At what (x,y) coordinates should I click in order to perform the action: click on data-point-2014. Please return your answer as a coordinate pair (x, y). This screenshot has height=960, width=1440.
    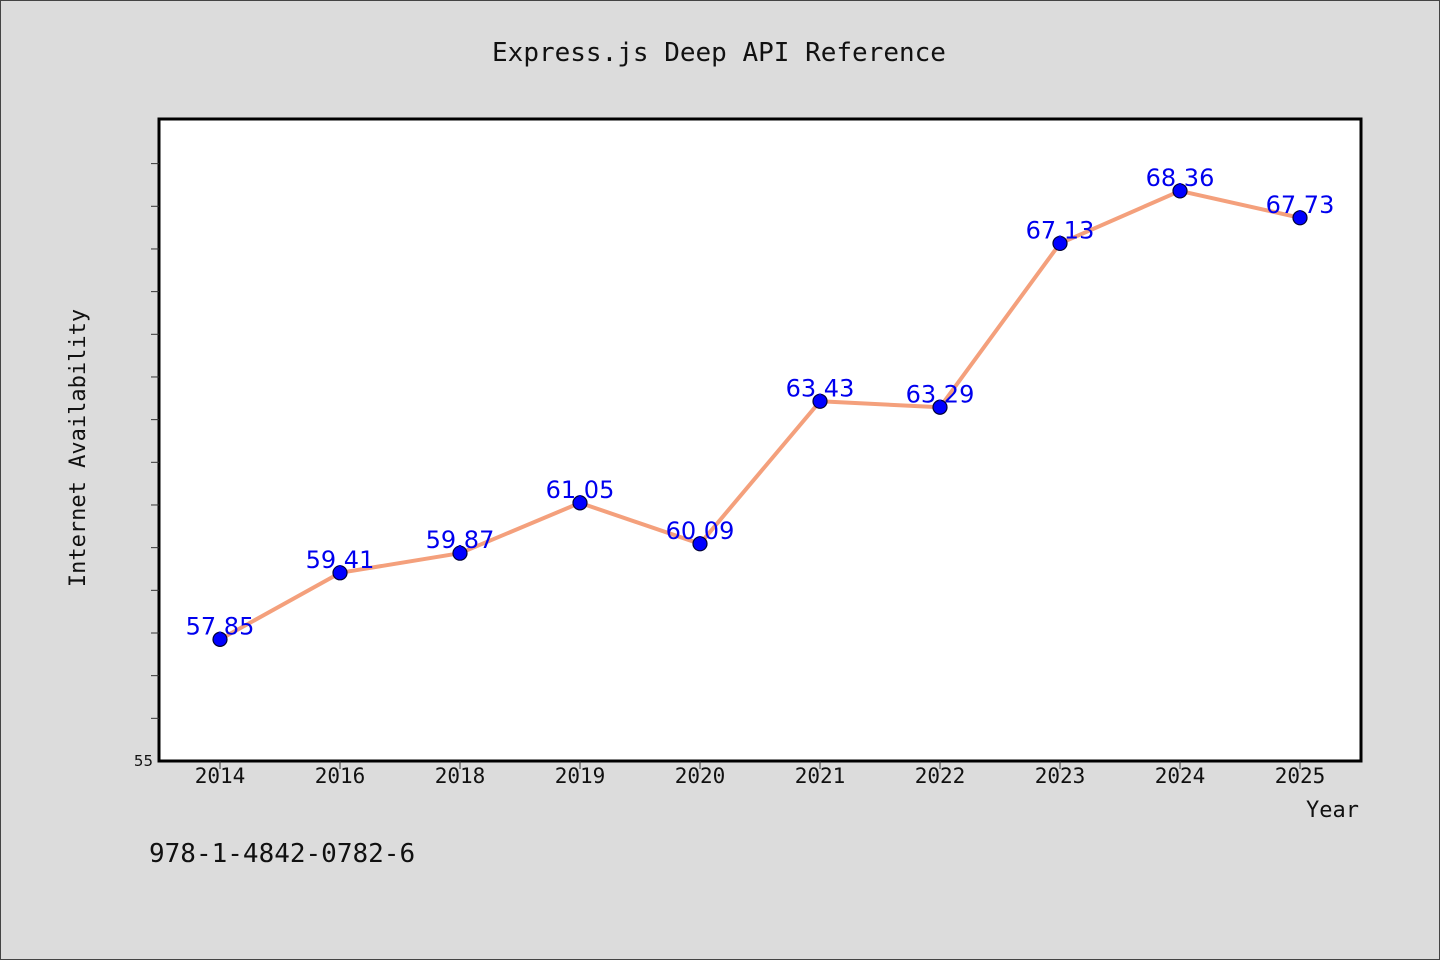
    Looking at the image, I should click on (220, 639).